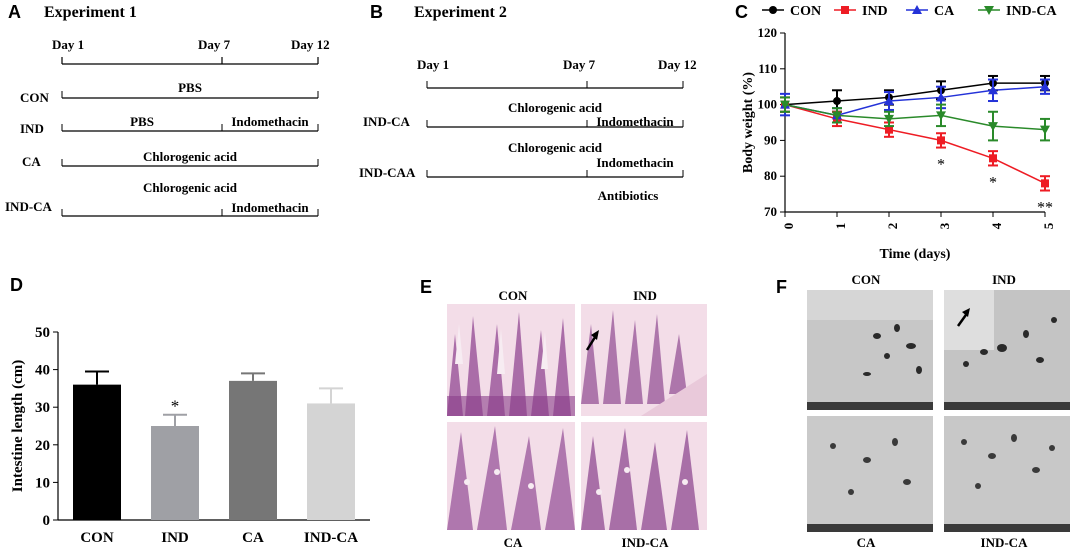 Image resolution: width=1074 pixels, height=554 pixels. I want to click on panel-b-day1: Day 1, so click(433, 64).